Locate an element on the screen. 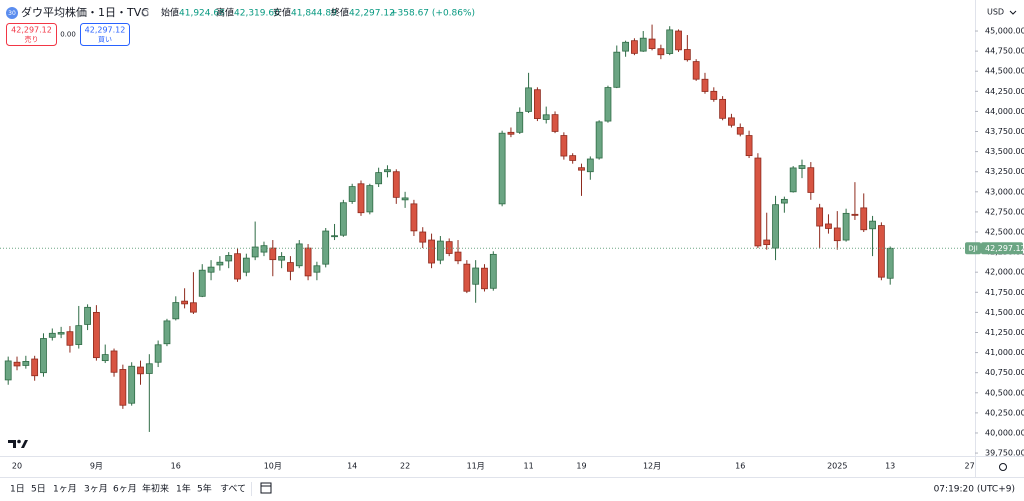  clock: 07:19:20 (UTC+9) is located at coordinates (974, 490).